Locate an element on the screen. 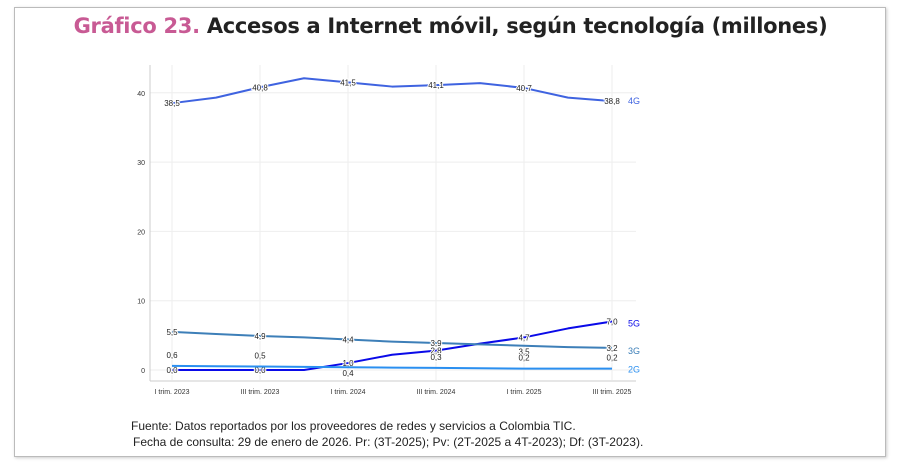  series-legend-3G: 3G is located at coordinates (634, 351).